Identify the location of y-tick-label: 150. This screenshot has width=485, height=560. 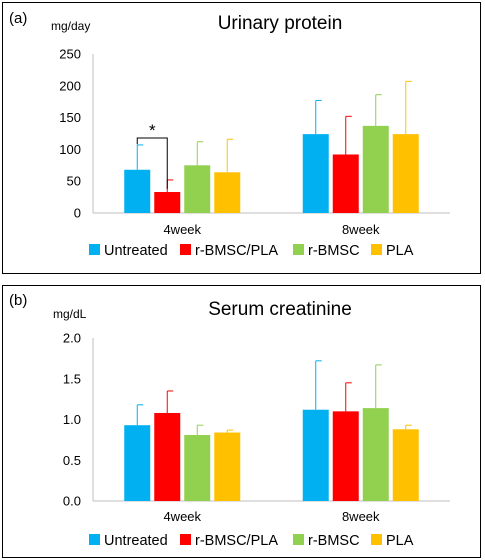
(70, 117).